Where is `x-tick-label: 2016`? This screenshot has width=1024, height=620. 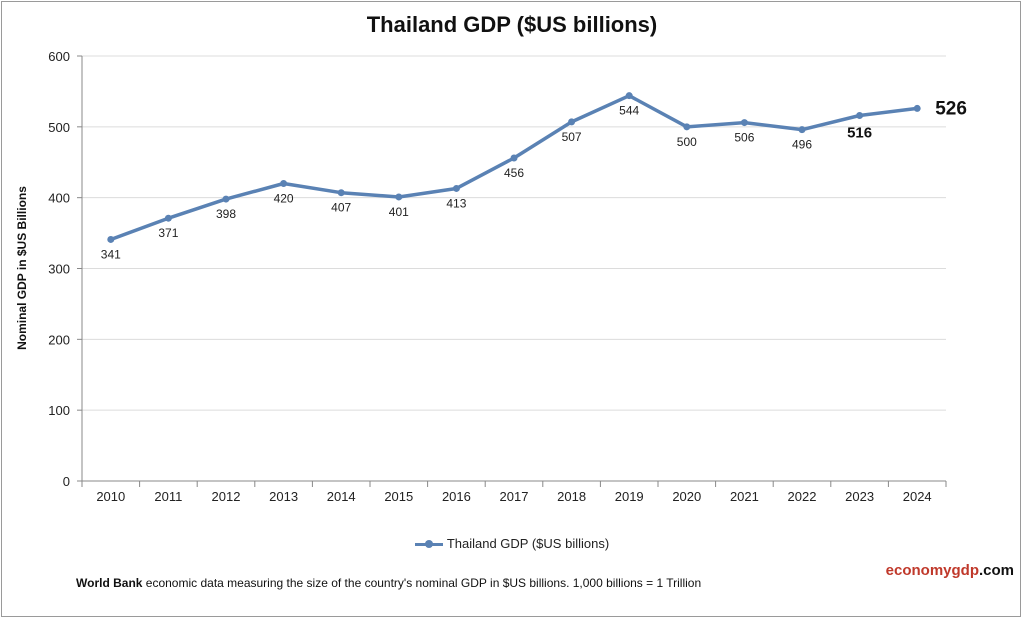 x-tick-label: 2016 is located at coordinates (456, 496).